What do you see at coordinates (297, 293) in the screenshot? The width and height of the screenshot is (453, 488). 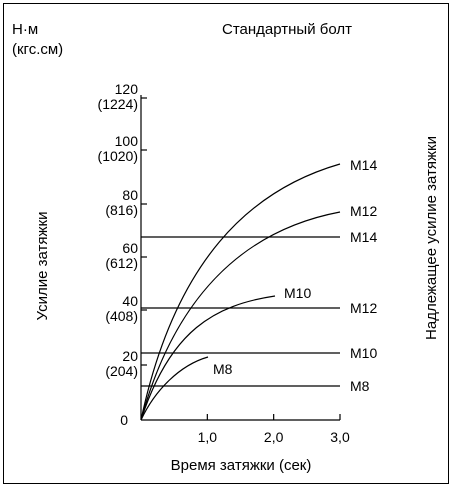 I see `series-label-m10: M10` at bounding box center [297, 293].